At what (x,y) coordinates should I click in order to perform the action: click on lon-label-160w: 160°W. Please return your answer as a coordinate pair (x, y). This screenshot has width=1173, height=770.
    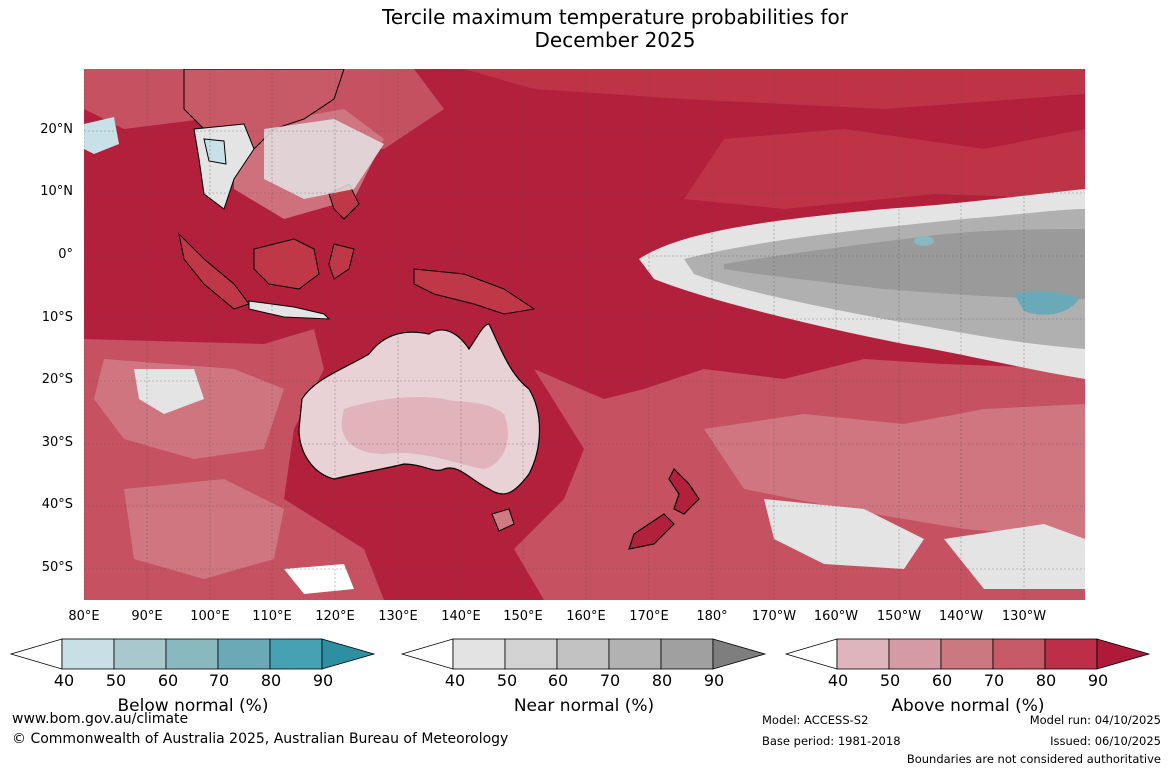
    Looking at the image, I should click on (836, 616).